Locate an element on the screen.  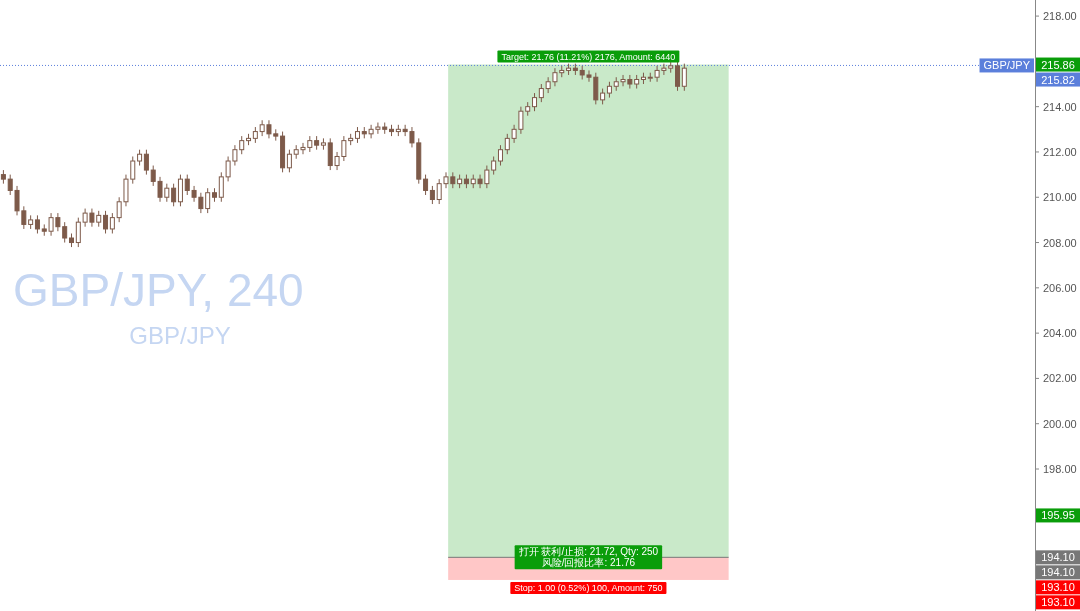
y-tick-label: 218.00 is located at coordinates (1060, 16).